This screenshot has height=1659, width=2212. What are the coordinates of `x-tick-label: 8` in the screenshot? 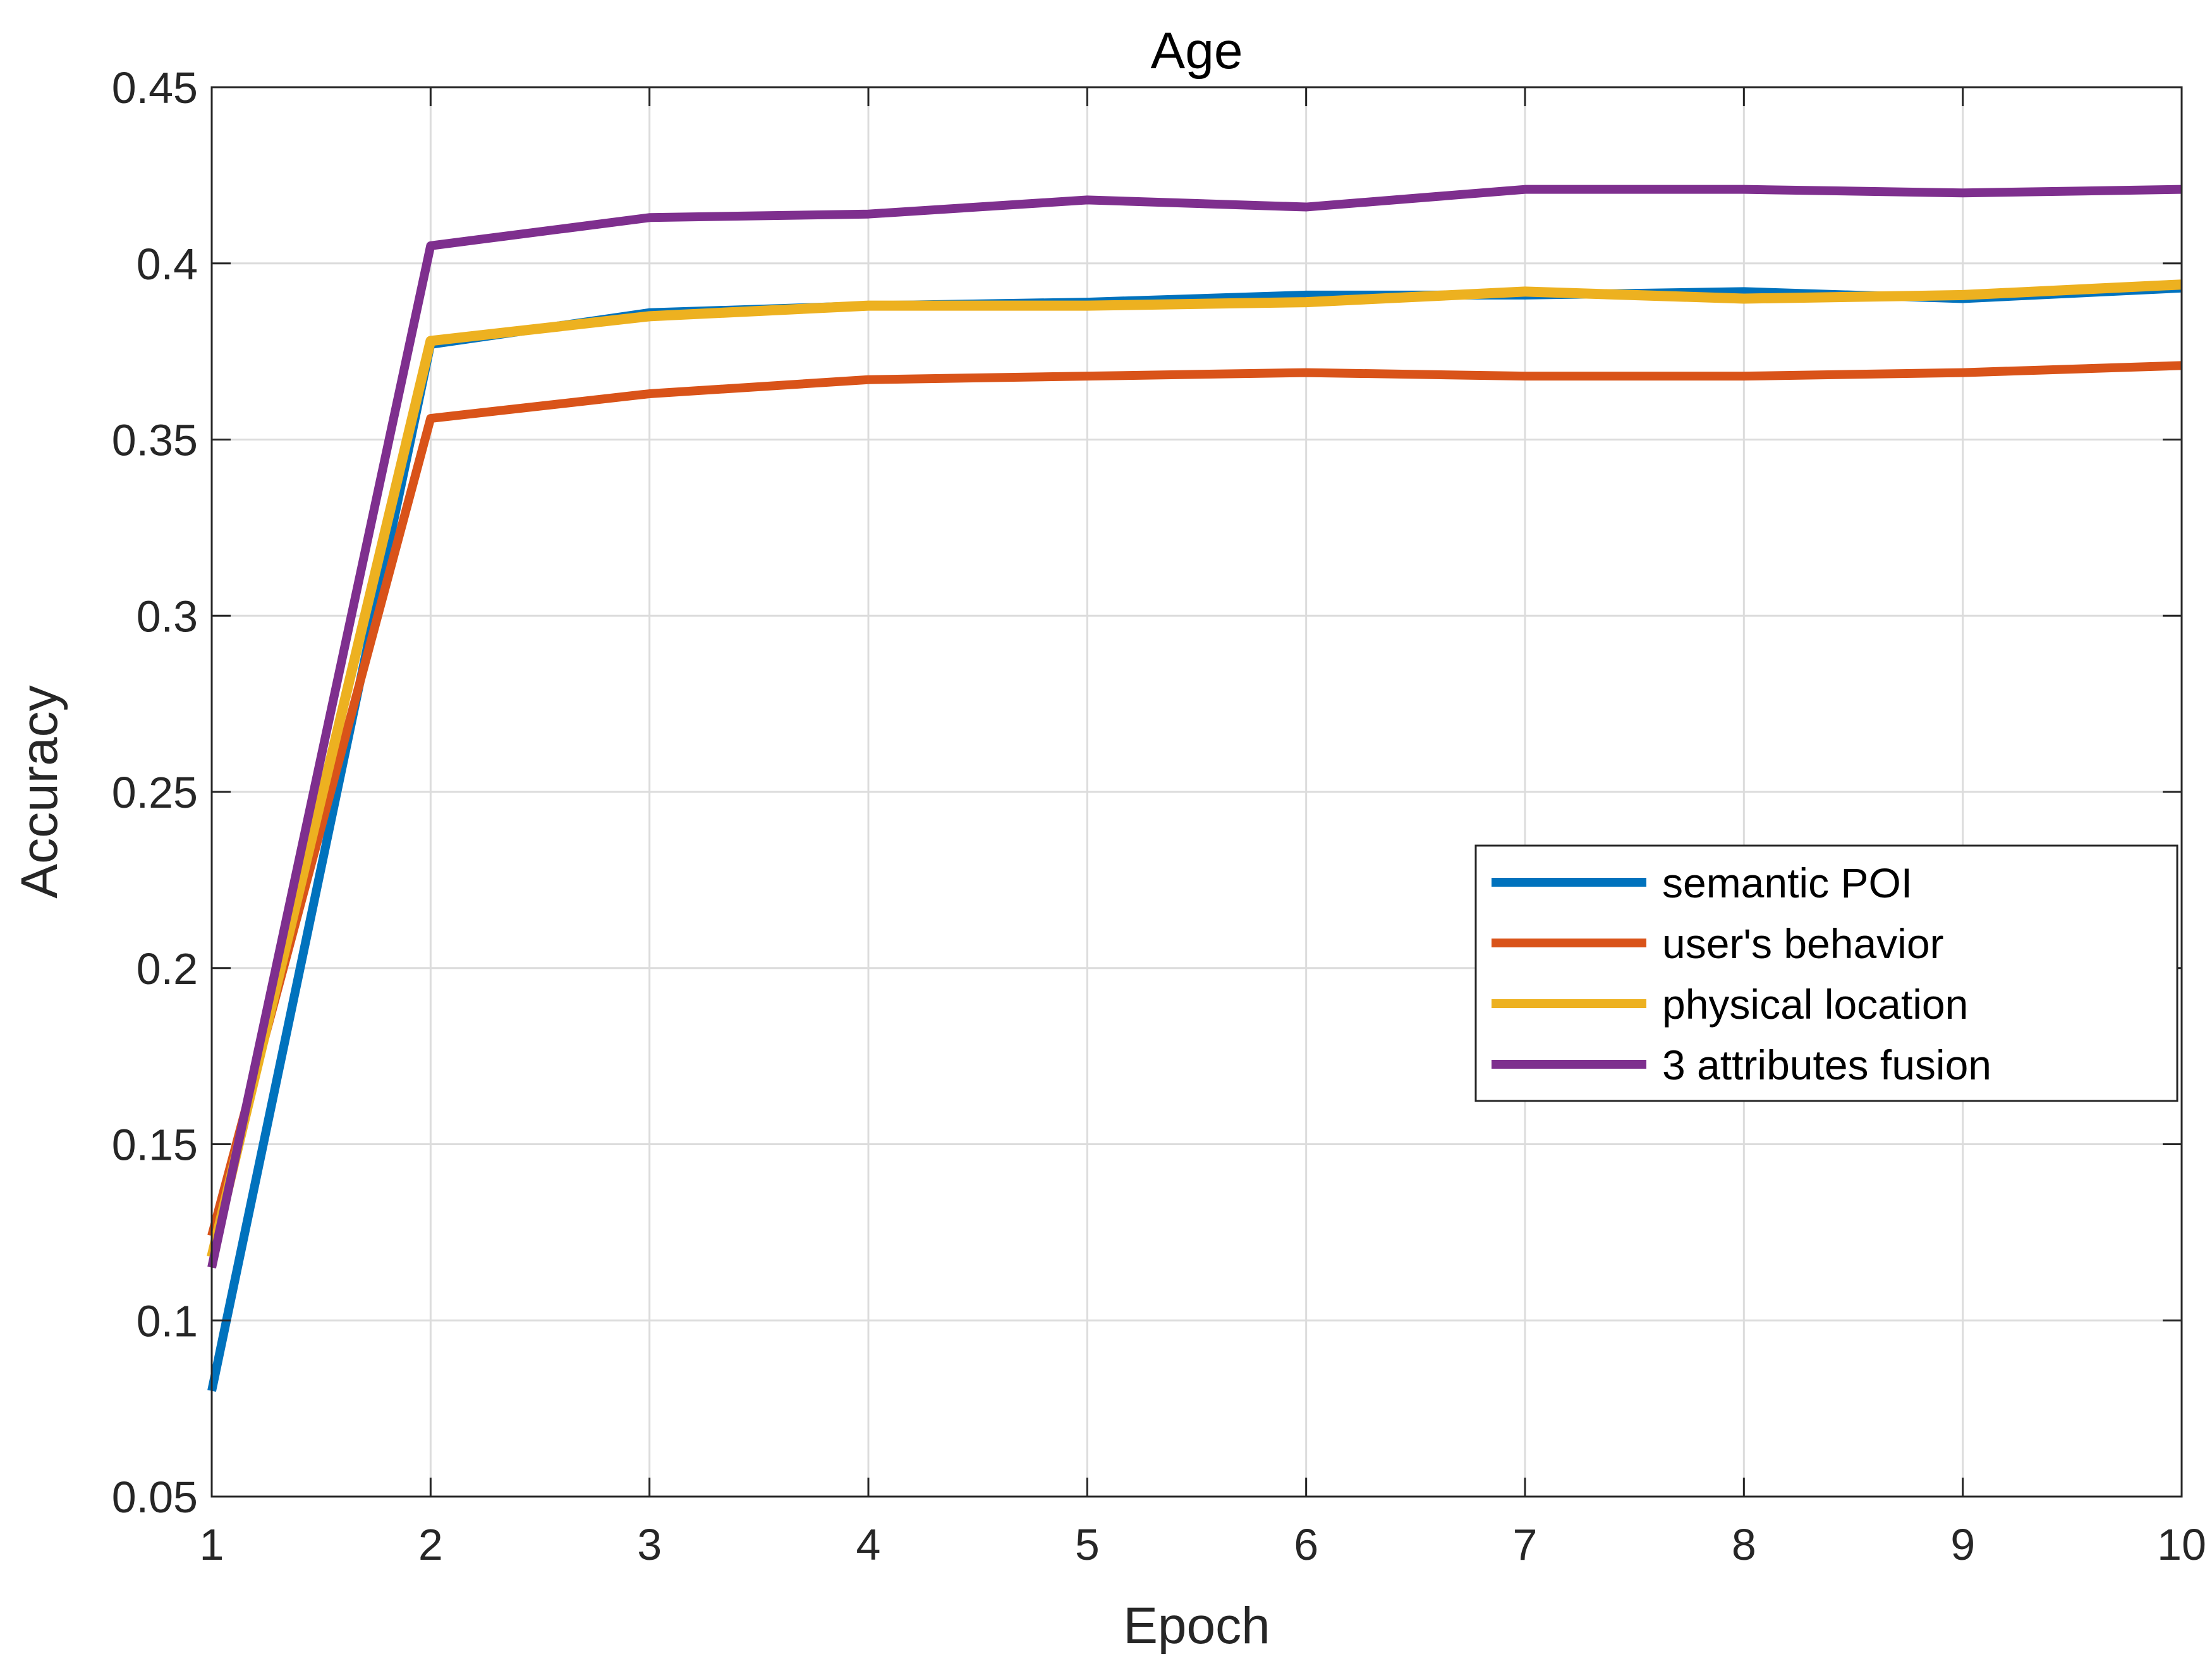 It's located at (1744, 1544).